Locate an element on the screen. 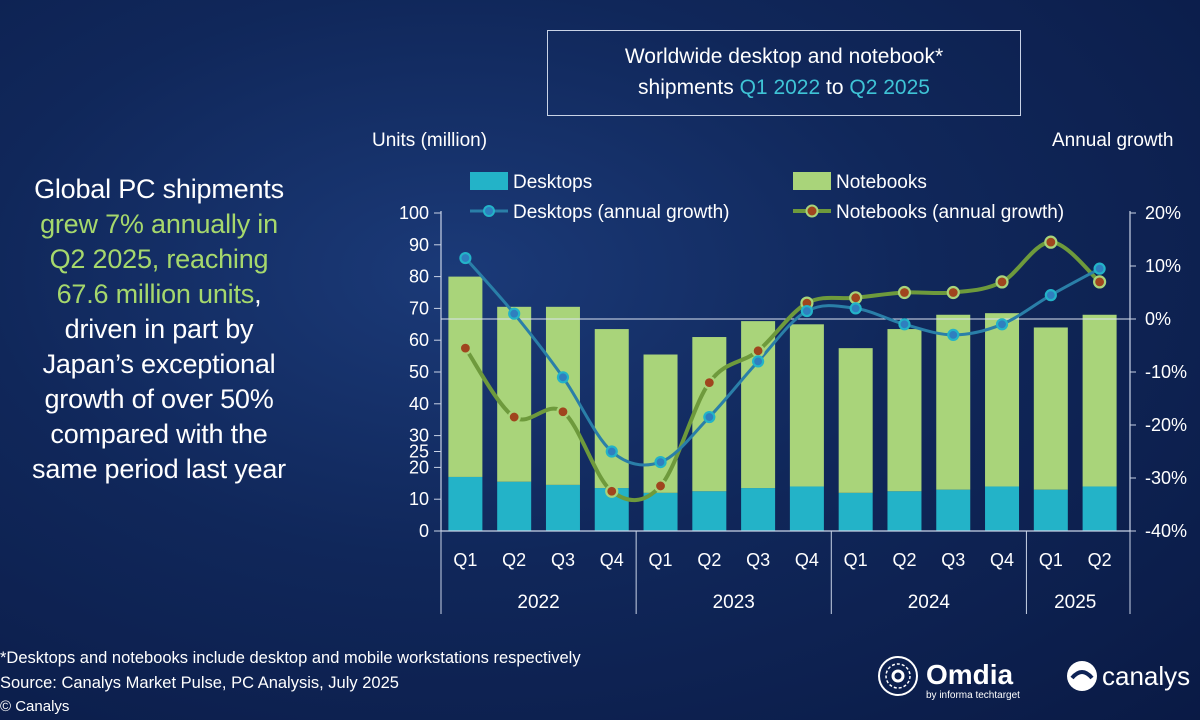 This screenshot has height=720, width=1200. chart-title-line1: Worldwide desktop and notebook* is located at coordinates (784, 56).